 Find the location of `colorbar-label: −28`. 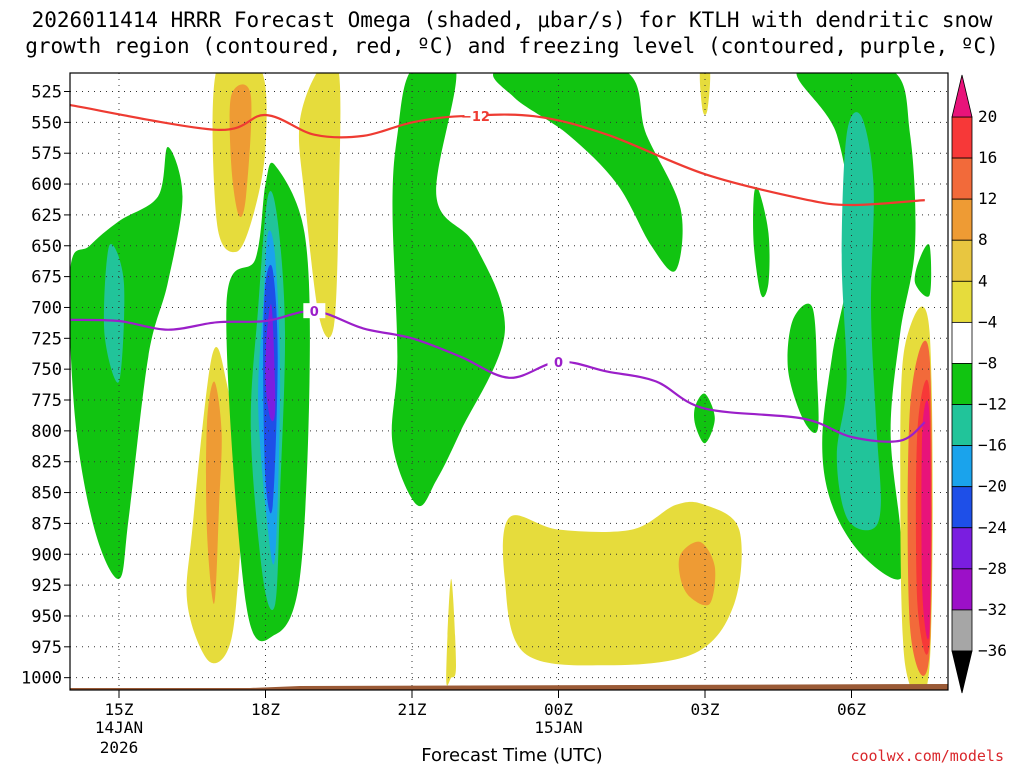

colorbar-label: −28 is located at coordinates (992, 568).